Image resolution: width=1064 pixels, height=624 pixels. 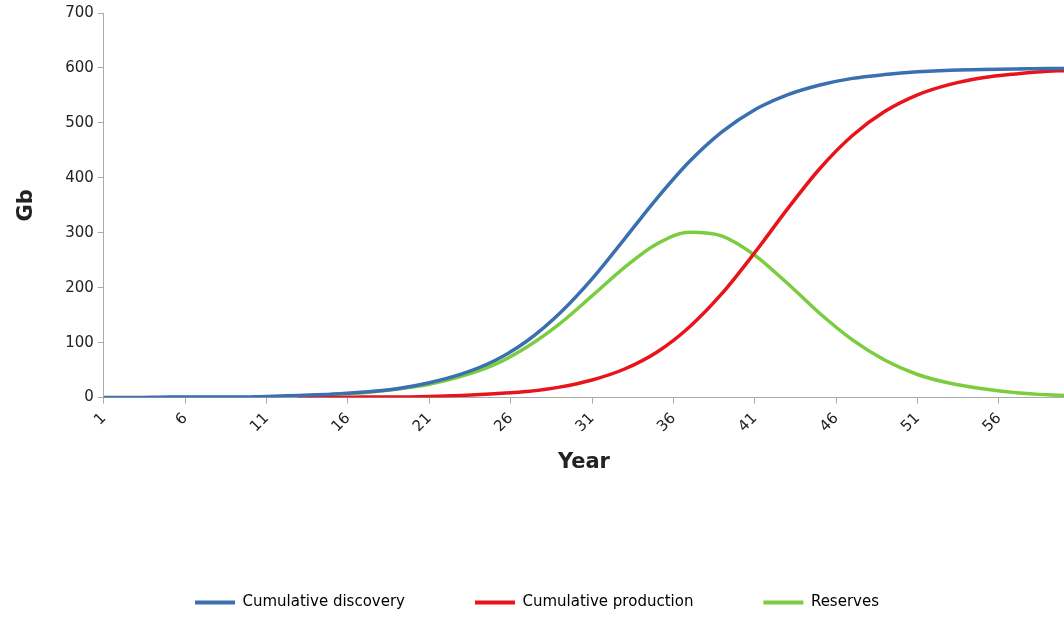 What do you see at coordinates (79, 176) in the screenshot?
I see `y-tick-label: 400` at bounding box center [79, 176].